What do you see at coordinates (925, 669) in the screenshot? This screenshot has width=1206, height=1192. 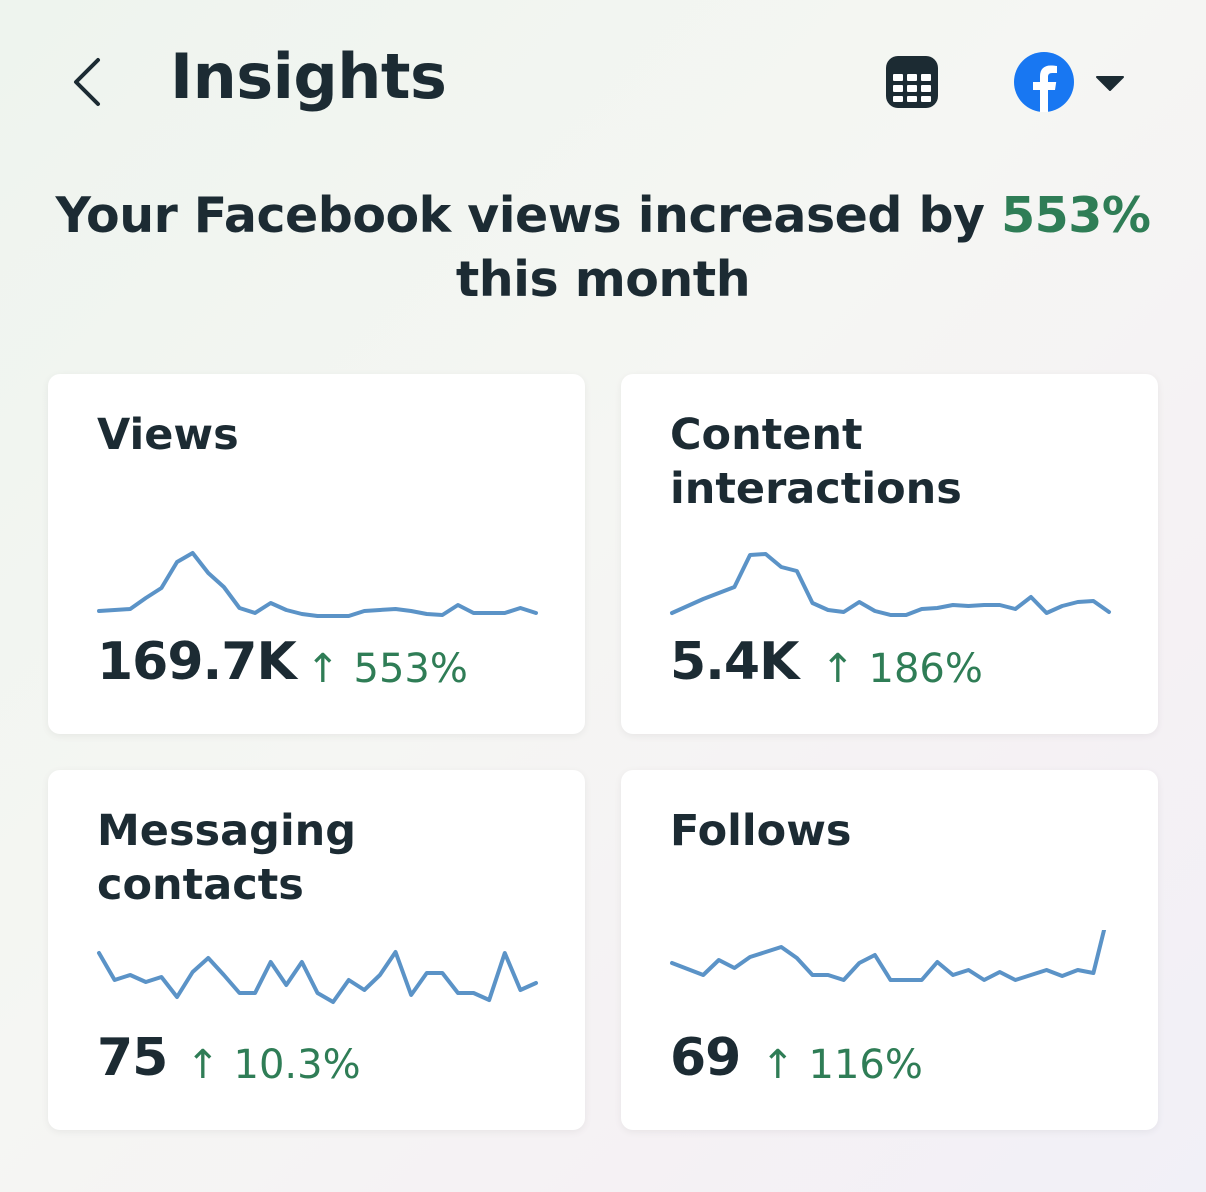 I see `change-percent: 186%` at bounding box center [925, 669].